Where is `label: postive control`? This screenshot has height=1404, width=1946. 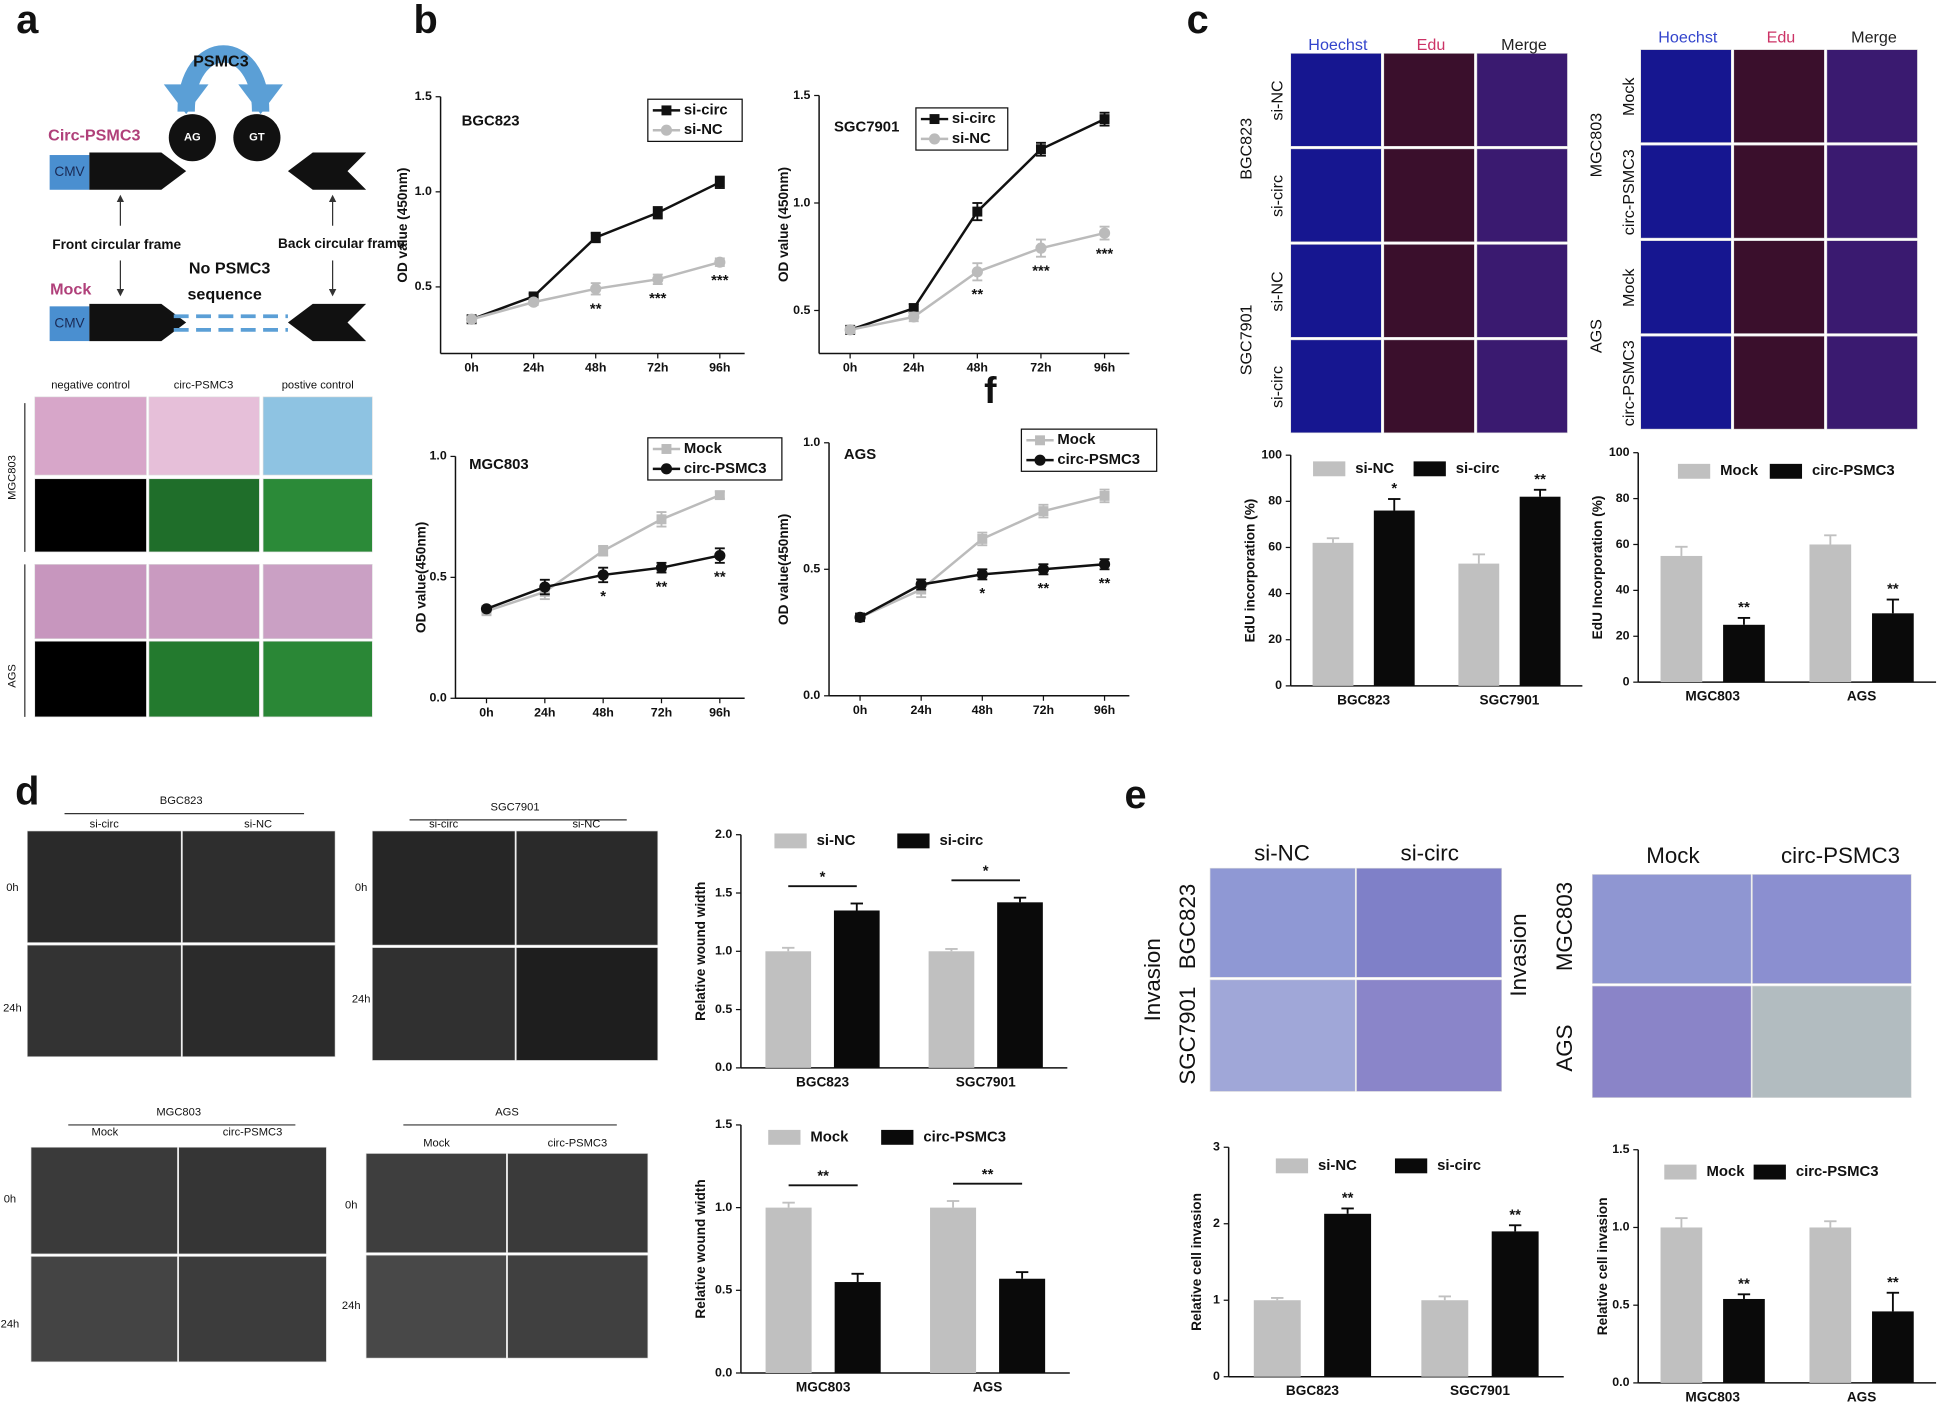 label: postive control is located at coordinates (318, 386).